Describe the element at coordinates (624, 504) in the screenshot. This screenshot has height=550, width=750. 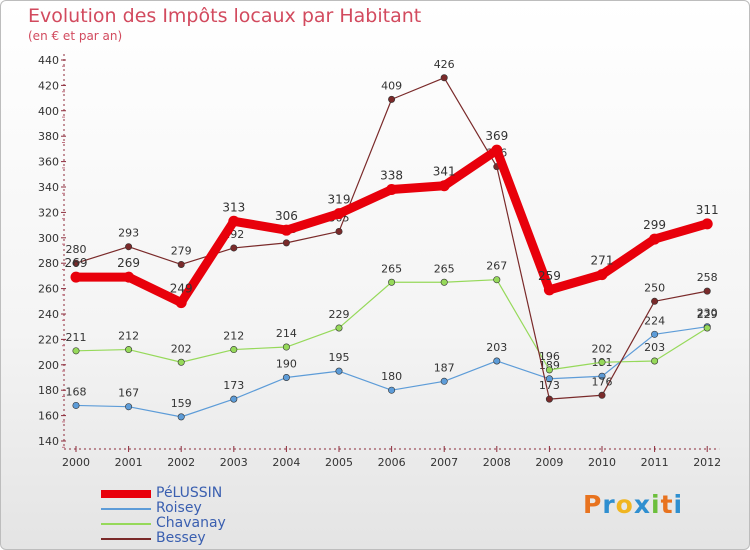
I see `logo-letter: o` at that location.